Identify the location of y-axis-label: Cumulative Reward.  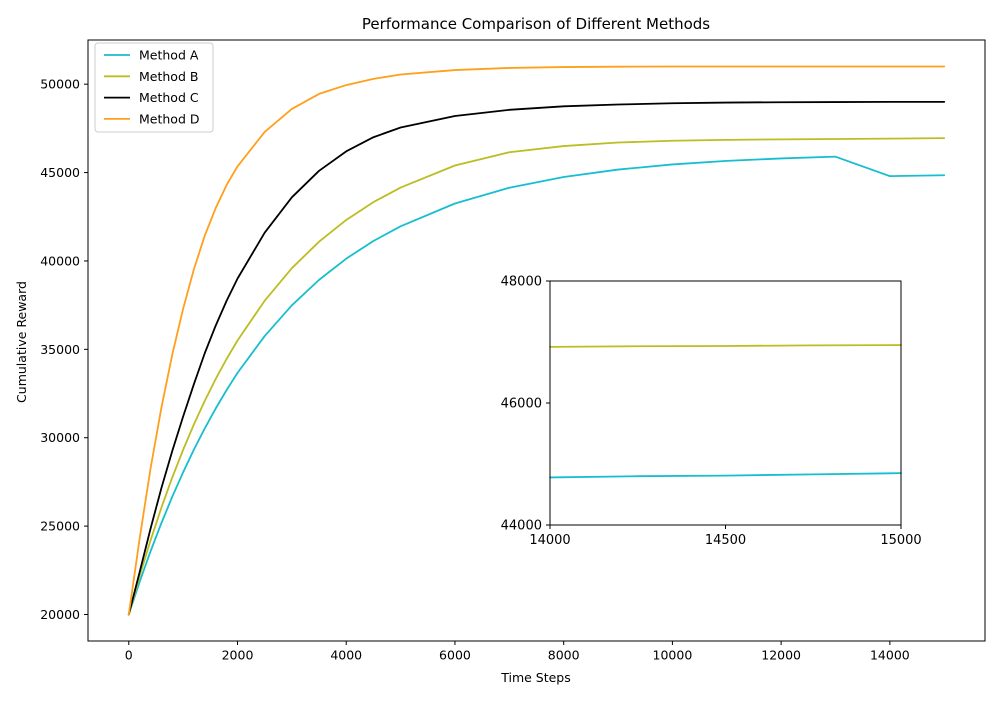
(21, 342).